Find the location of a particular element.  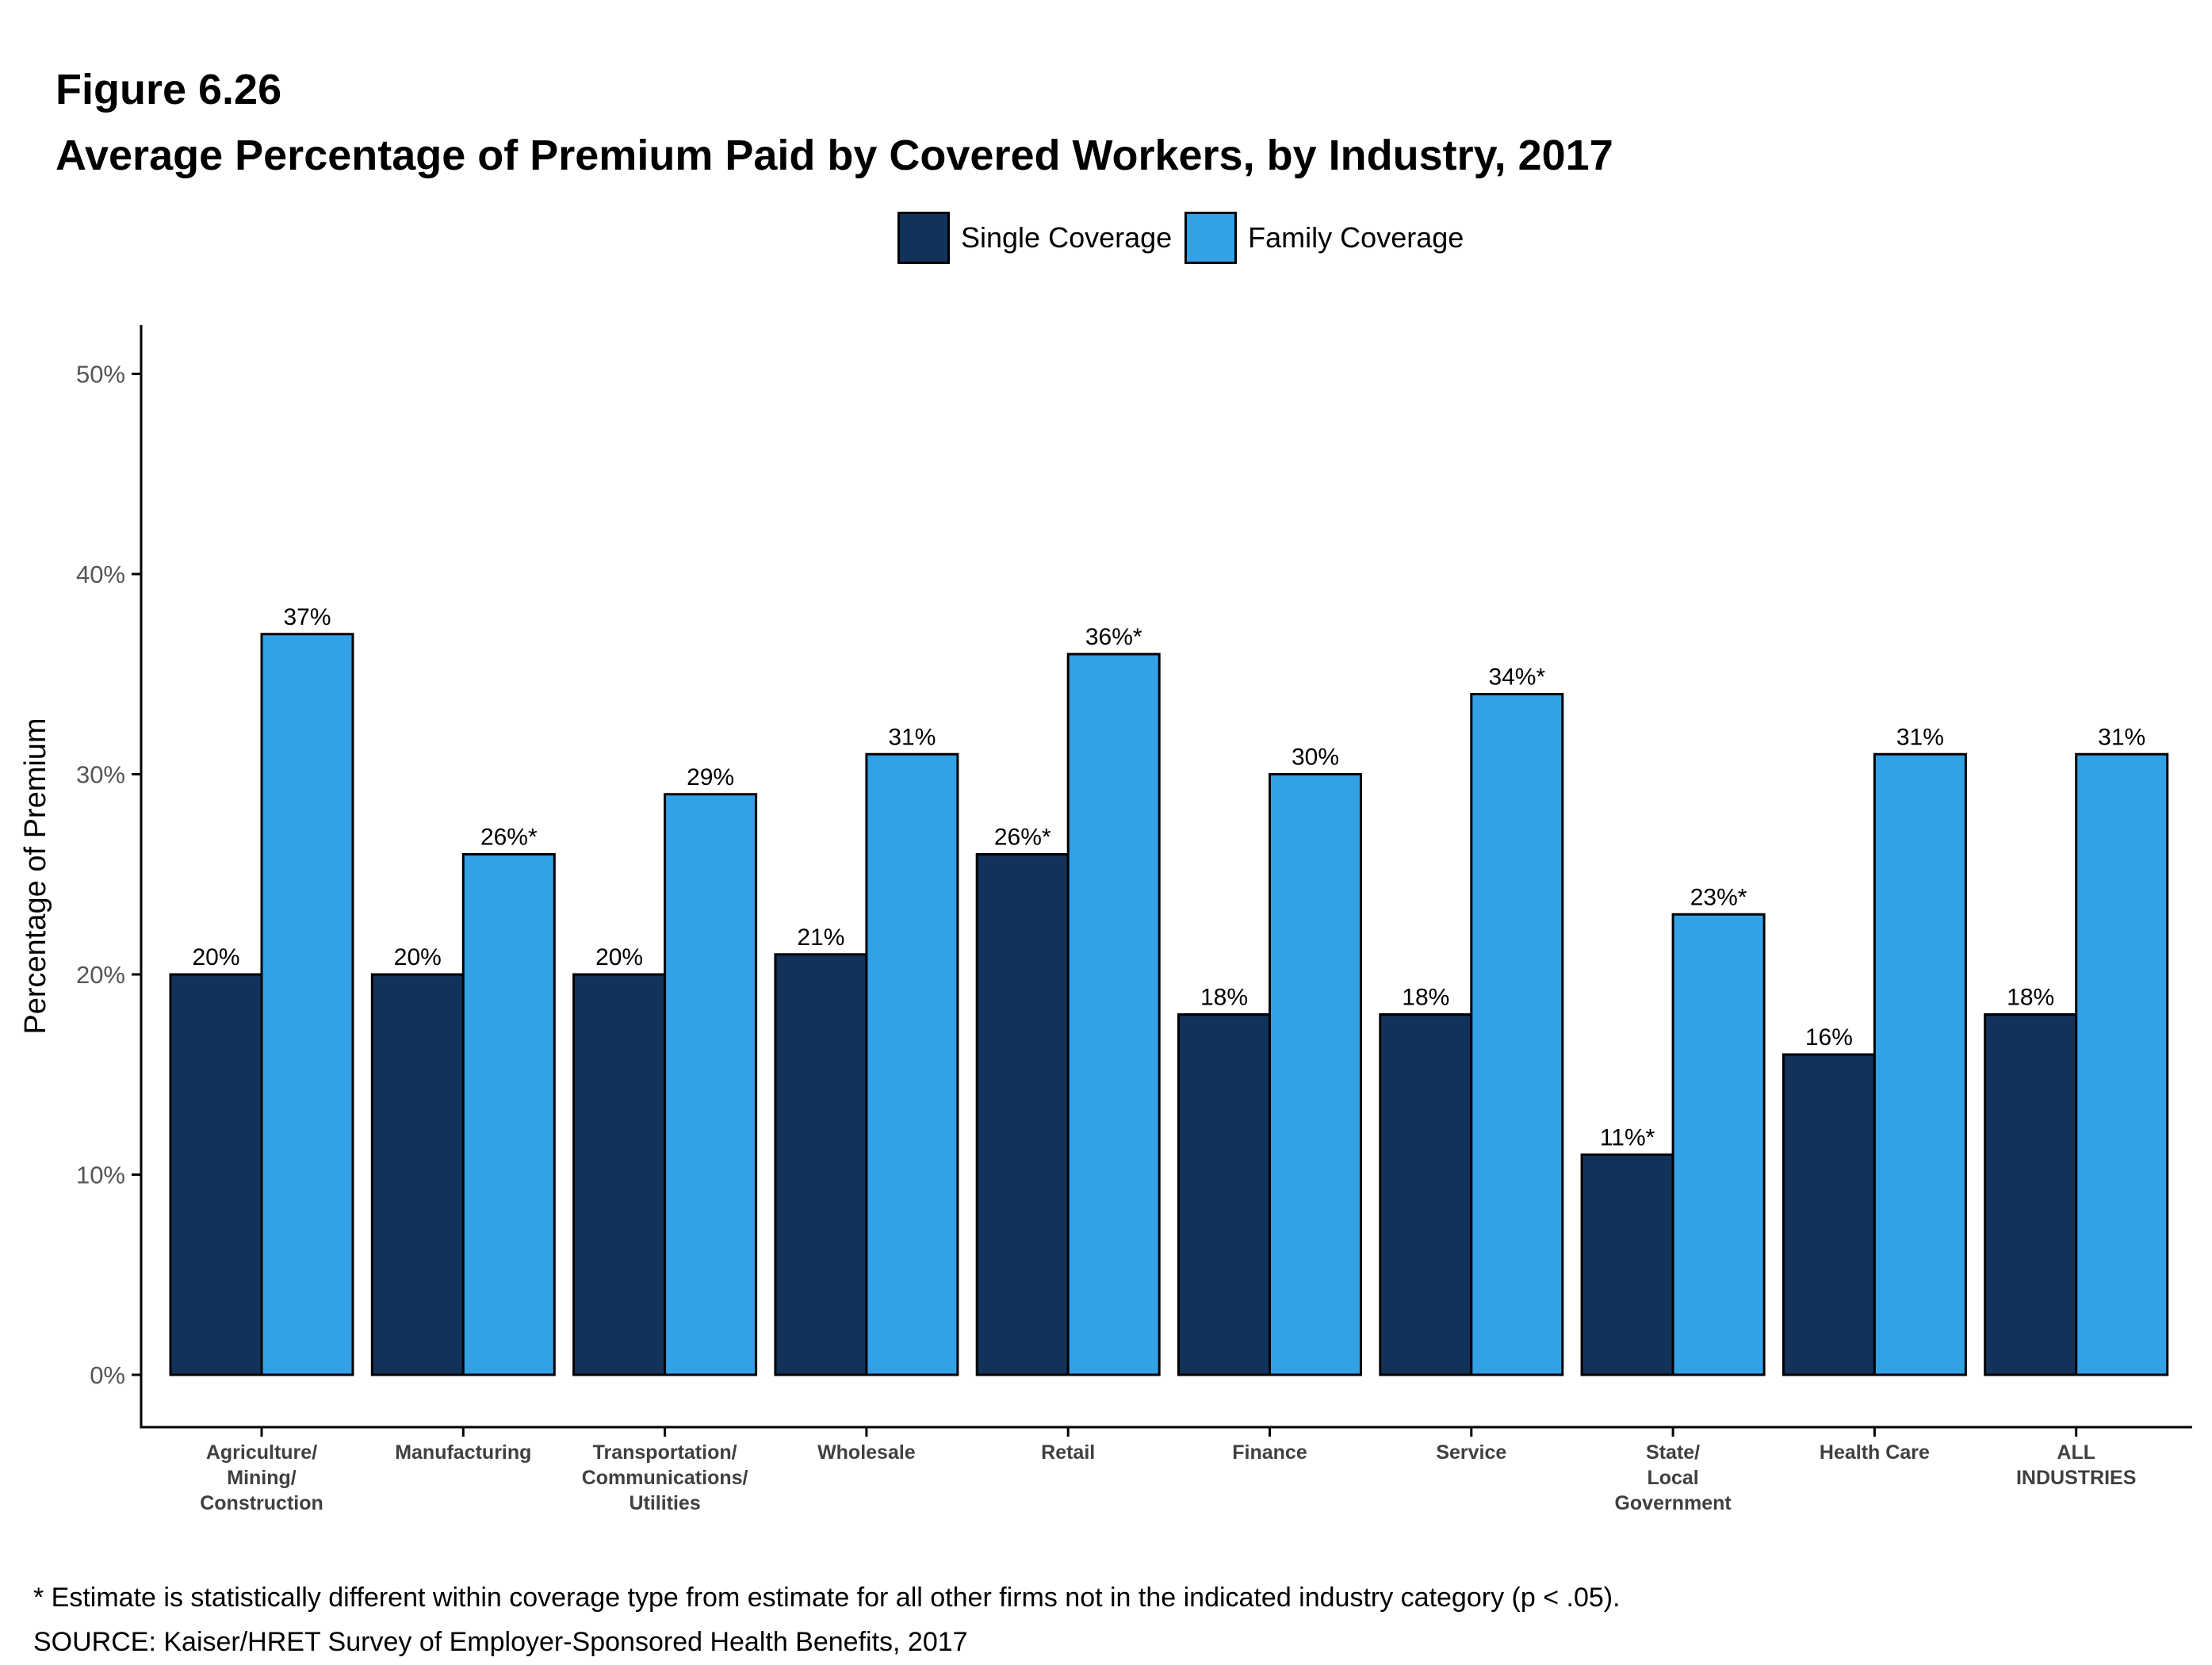

data-label-family: 30% is located at coordinates (1315, 757).